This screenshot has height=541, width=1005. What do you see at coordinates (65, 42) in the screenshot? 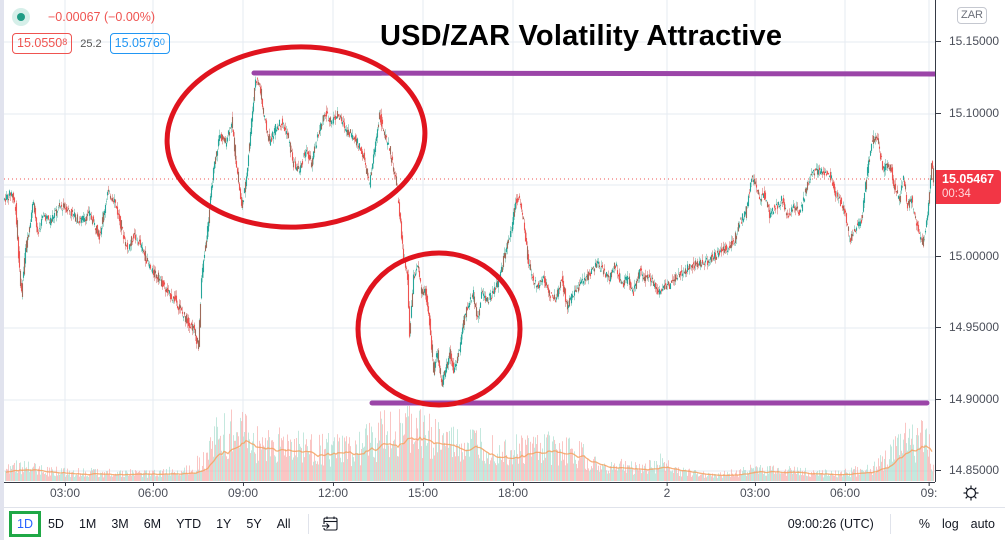
I see `sell-price-pip: 8` at bounding box center [65, 42].